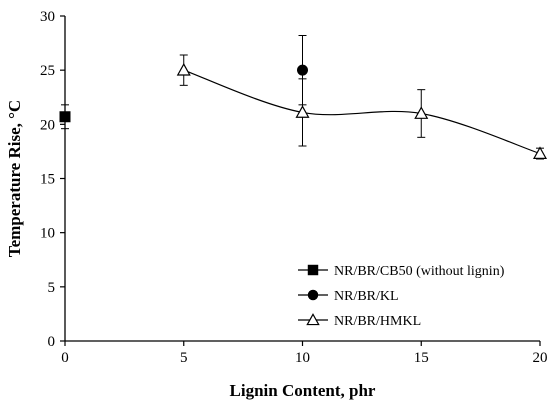 The height and width of the screenshot is (411, 550). What do you see at coordinates (366, 296) in the screenshot?
I see `legend-label: NR/BR/KL` at bounding box center [366, 296].